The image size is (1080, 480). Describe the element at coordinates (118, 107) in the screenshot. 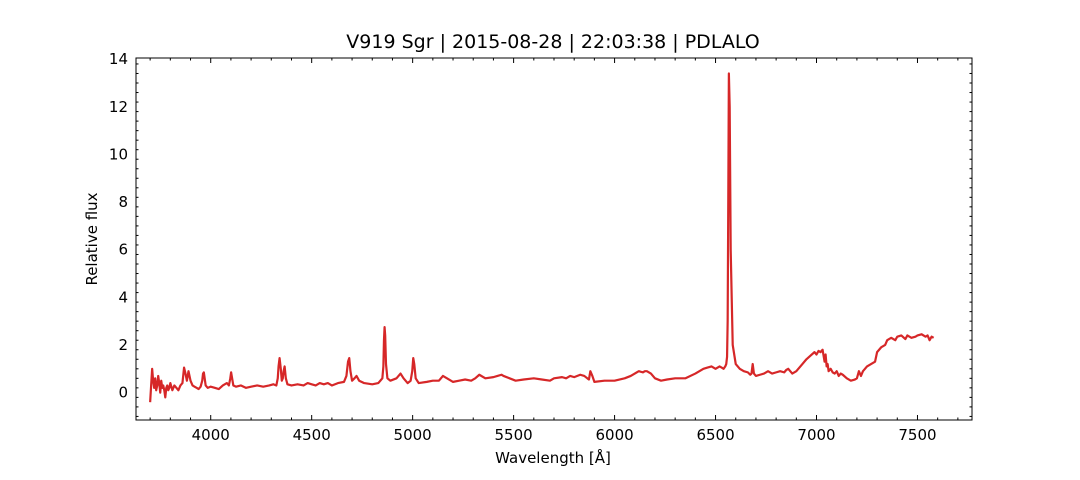

I see `y-tick-label: 12` at that location.